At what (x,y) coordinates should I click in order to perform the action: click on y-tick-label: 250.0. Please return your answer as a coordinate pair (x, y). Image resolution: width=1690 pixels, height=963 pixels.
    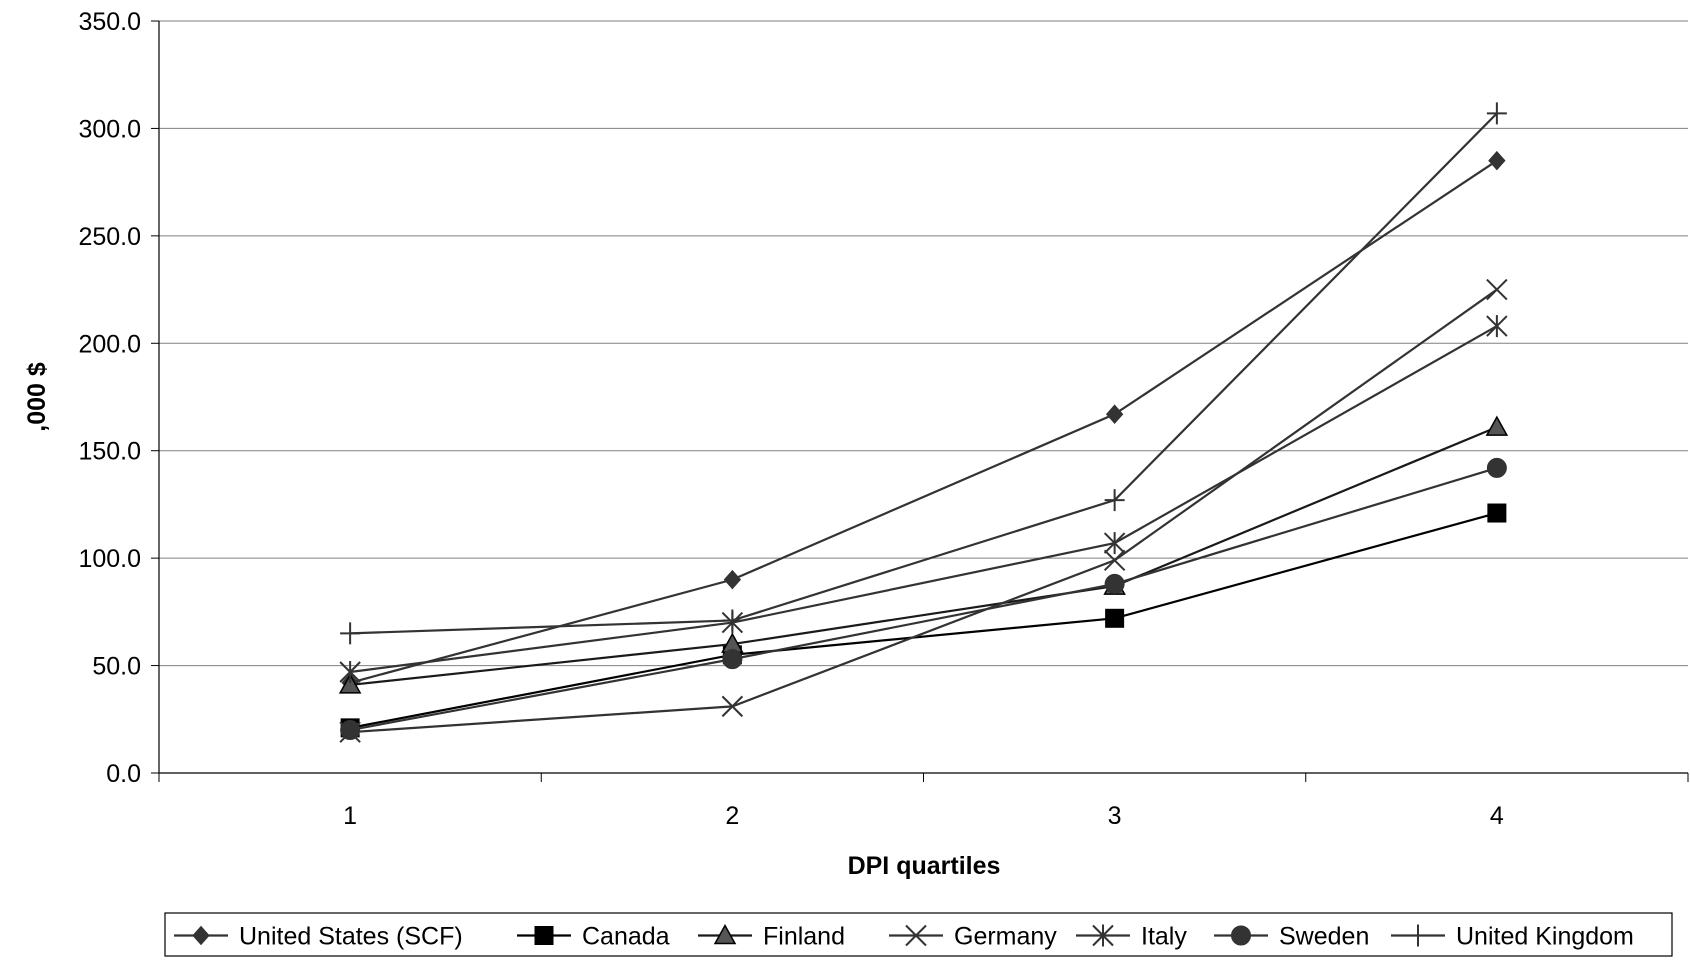
    Looking at the image, I should click on (109, 237).